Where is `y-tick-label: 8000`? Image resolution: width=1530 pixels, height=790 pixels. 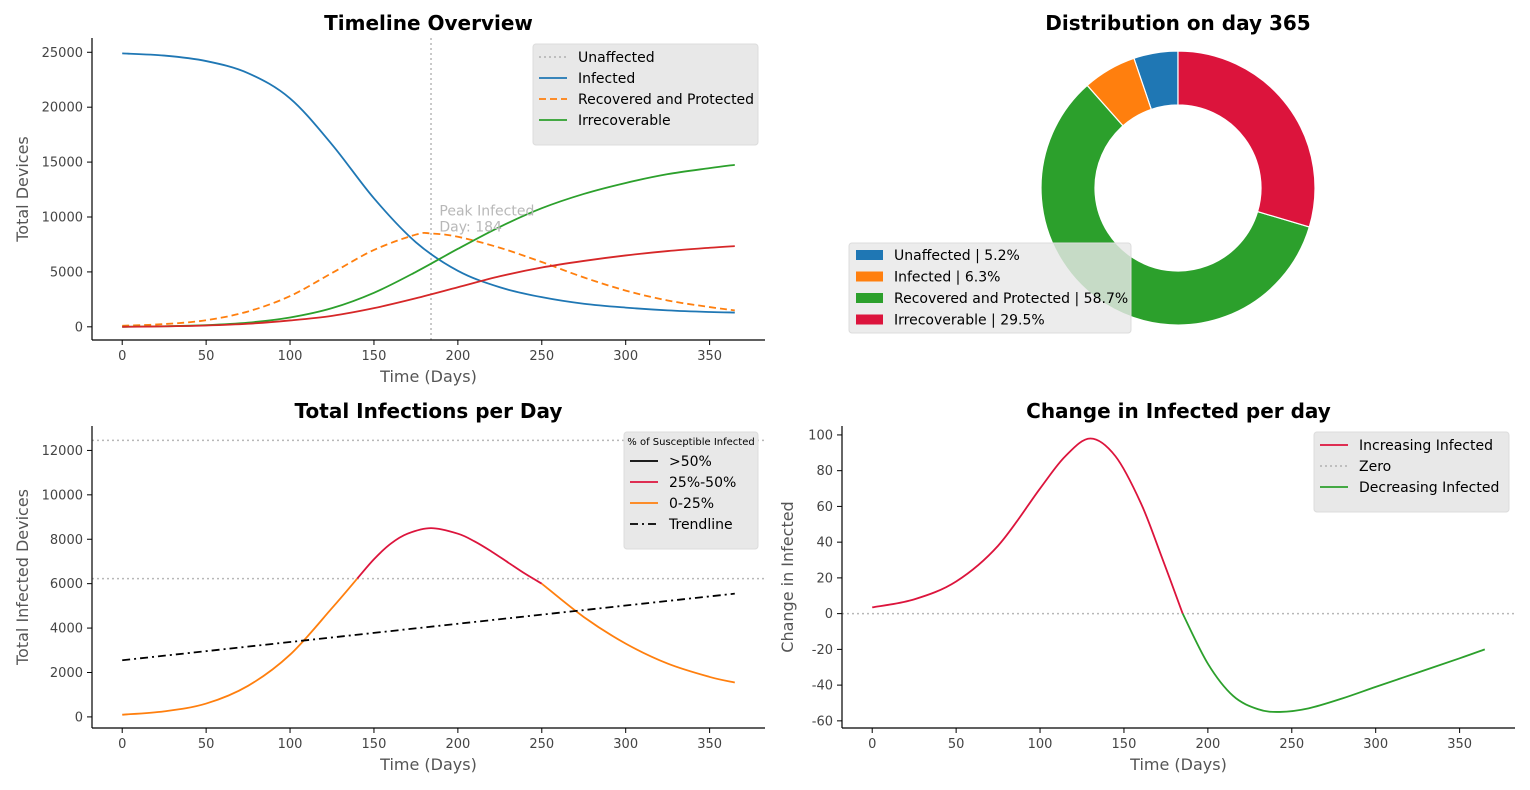
y-tick-label: 8000 is located at coordinates (66, 540).